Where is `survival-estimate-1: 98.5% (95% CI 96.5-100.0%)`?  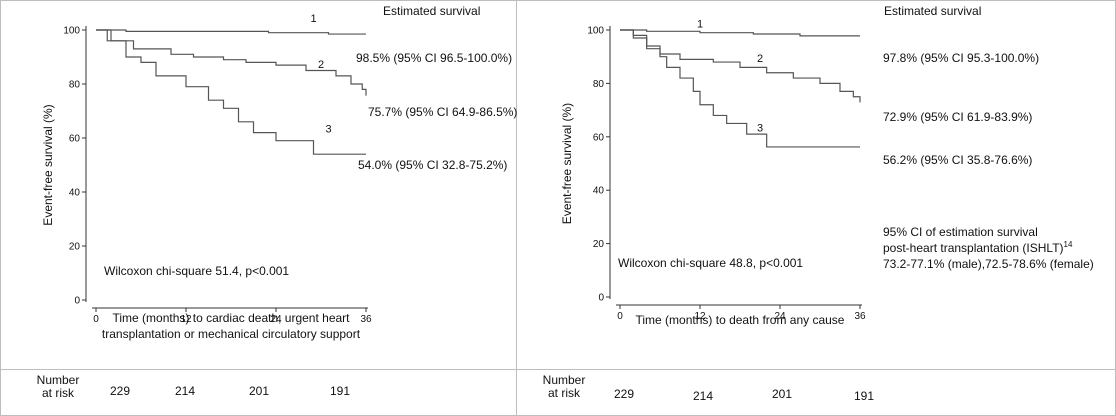
survival-estimate-1: 98.5% (95% CI 96.5-100.0%) is located at coordinates (434, 58).